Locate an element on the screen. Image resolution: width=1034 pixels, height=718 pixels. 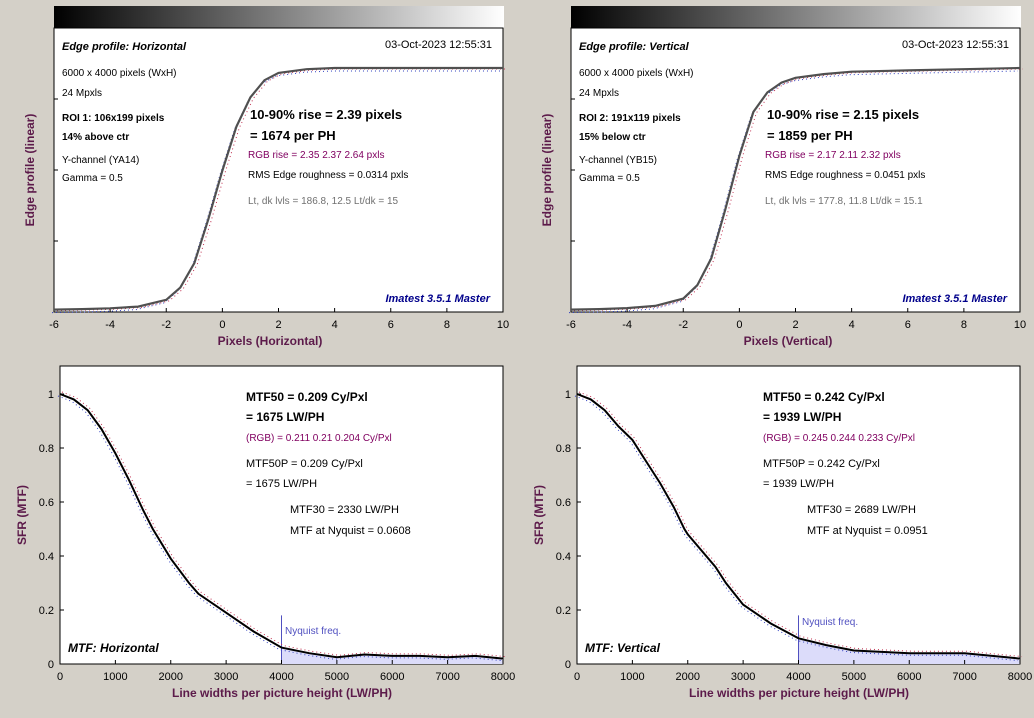
mtf50p-lwph: = 1939 LW/PH is located at coordinates (798, 484).